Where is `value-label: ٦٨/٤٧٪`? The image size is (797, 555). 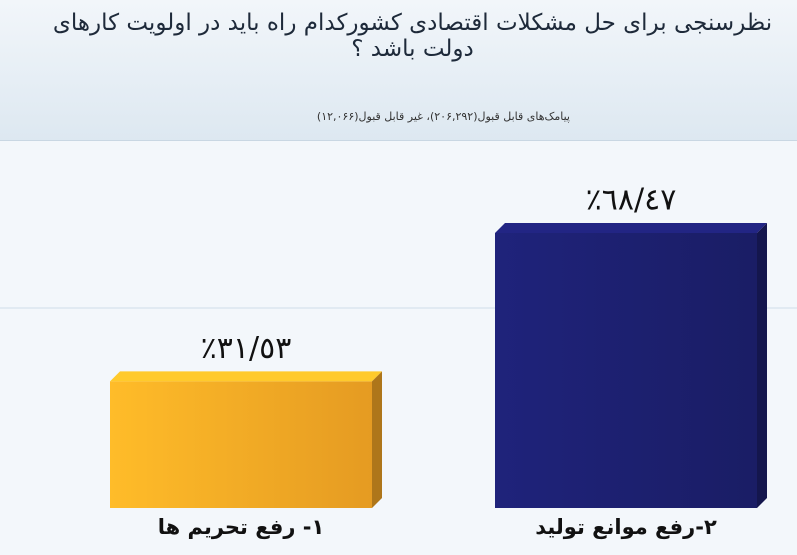
value-label: ٦٨/٤٧٪ is located at coordinates (631, 200).